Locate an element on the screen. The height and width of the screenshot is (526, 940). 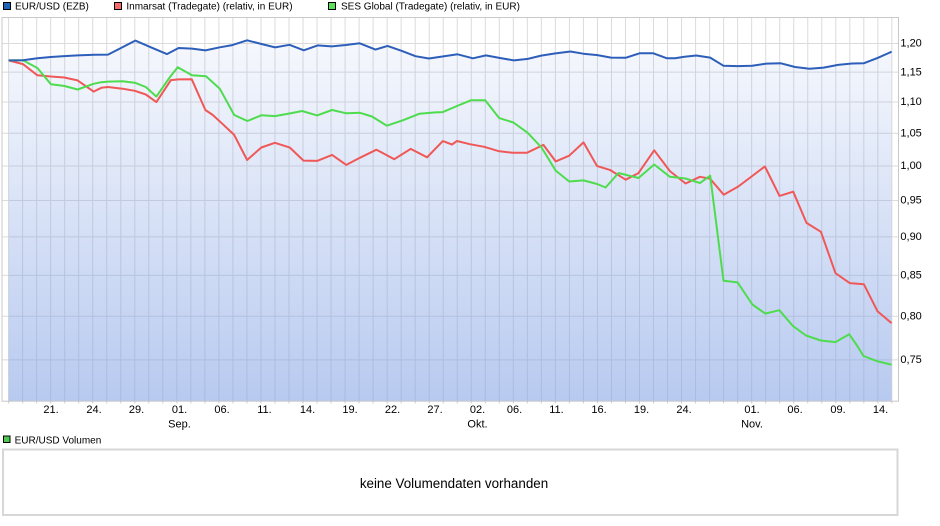
svg-text: 0,90 is located at coordinates (910, 237).